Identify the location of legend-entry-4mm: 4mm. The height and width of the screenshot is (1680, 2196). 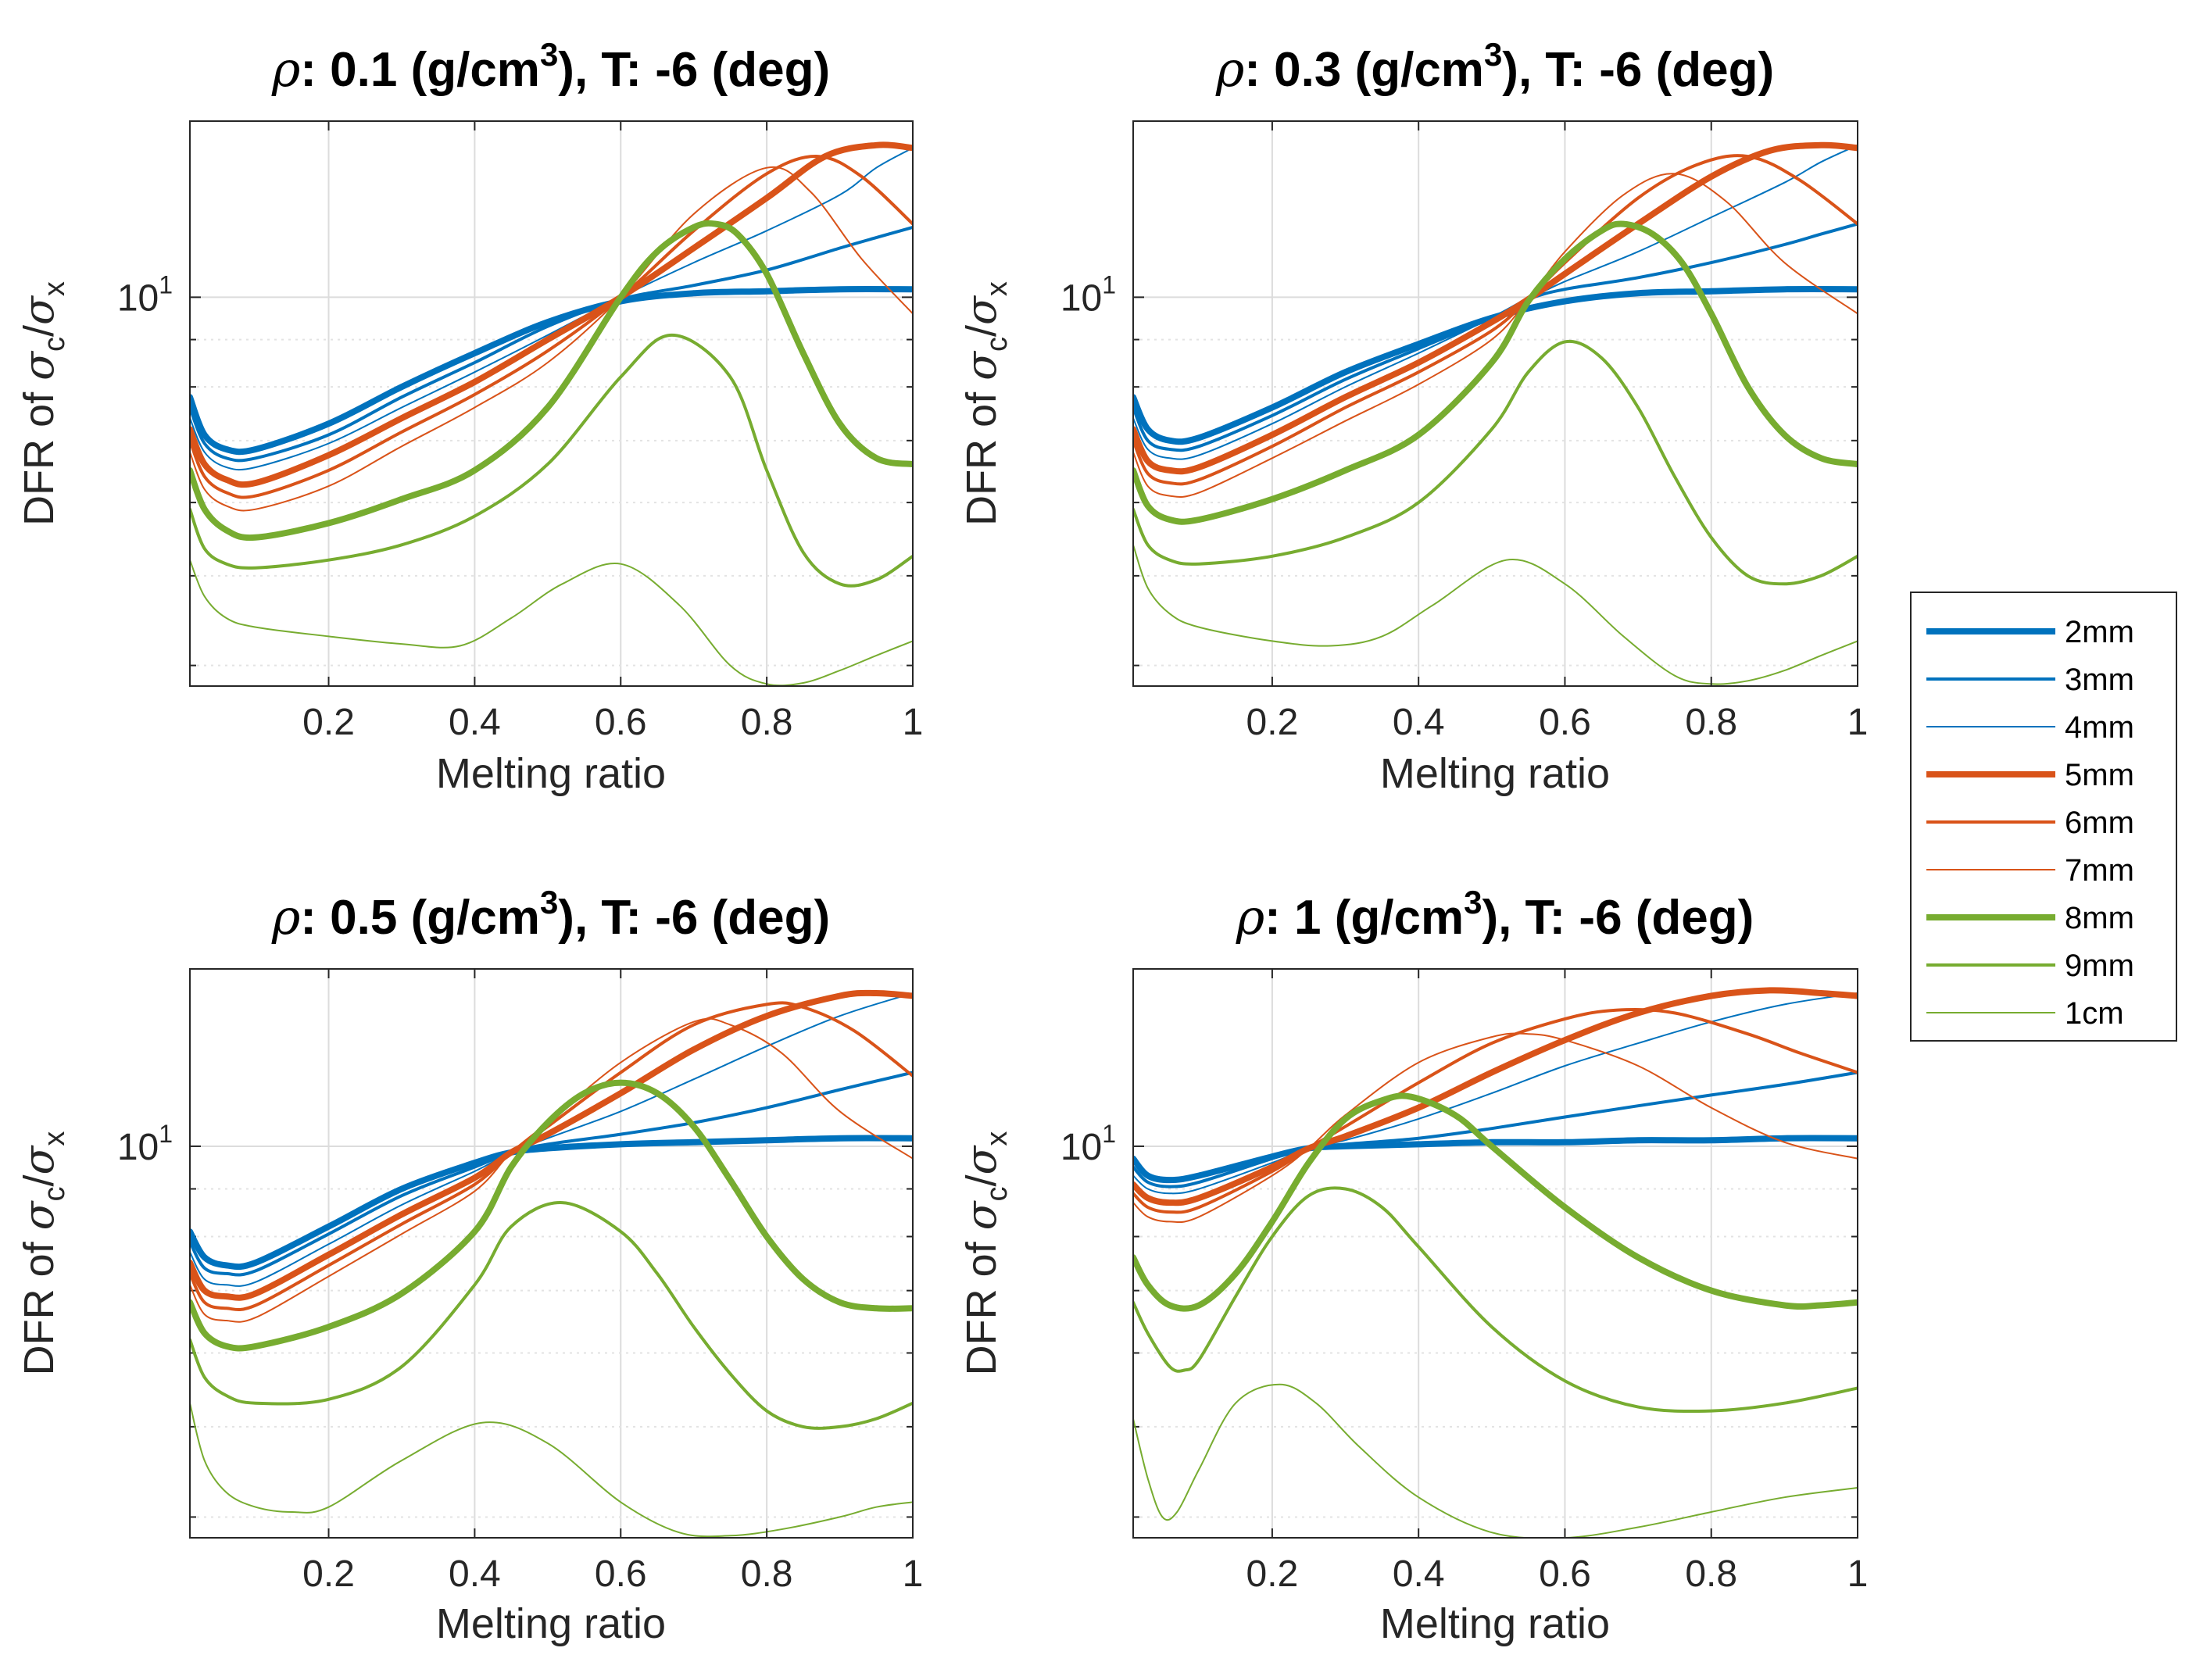
(2030, 727).